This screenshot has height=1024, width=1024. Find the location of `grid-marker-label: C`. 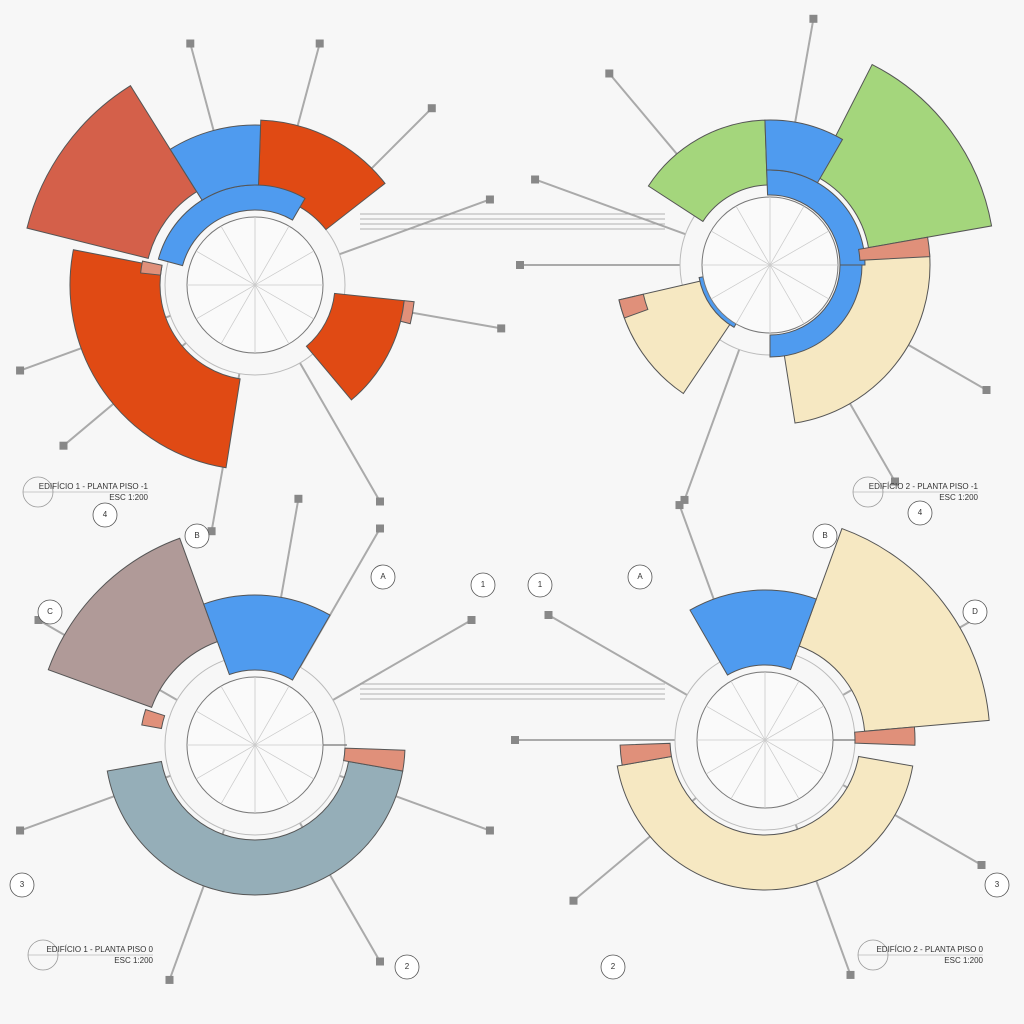

grid-marker-label: C is located at coordinates (50, 611).